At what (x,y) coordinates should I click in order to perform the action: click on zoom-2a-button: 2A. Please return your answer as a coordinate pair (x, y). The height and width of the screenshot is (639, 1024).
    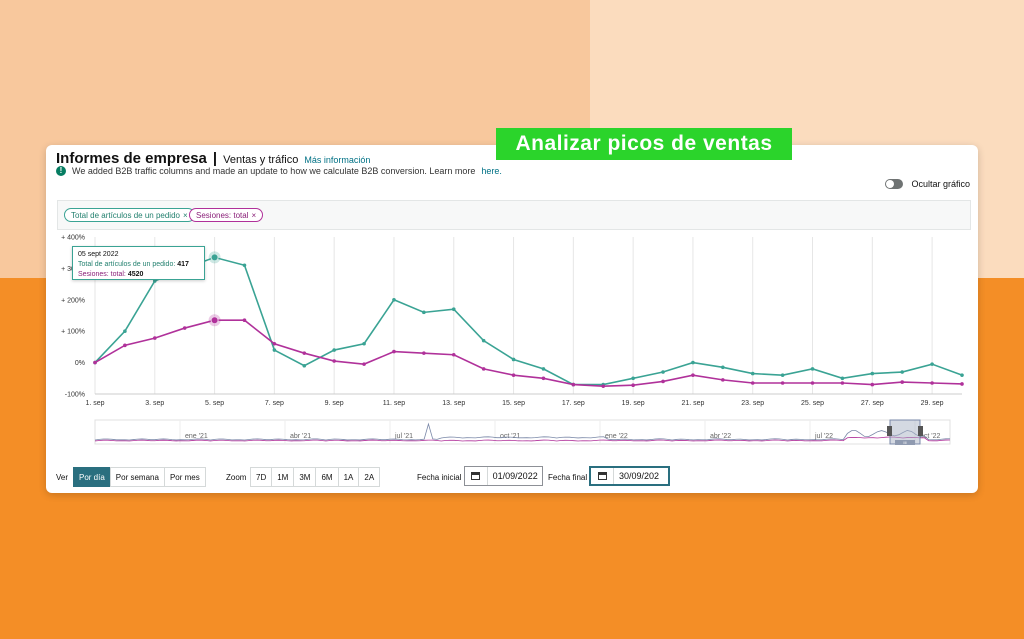
    Looking at the image, I should click on (369, 477).